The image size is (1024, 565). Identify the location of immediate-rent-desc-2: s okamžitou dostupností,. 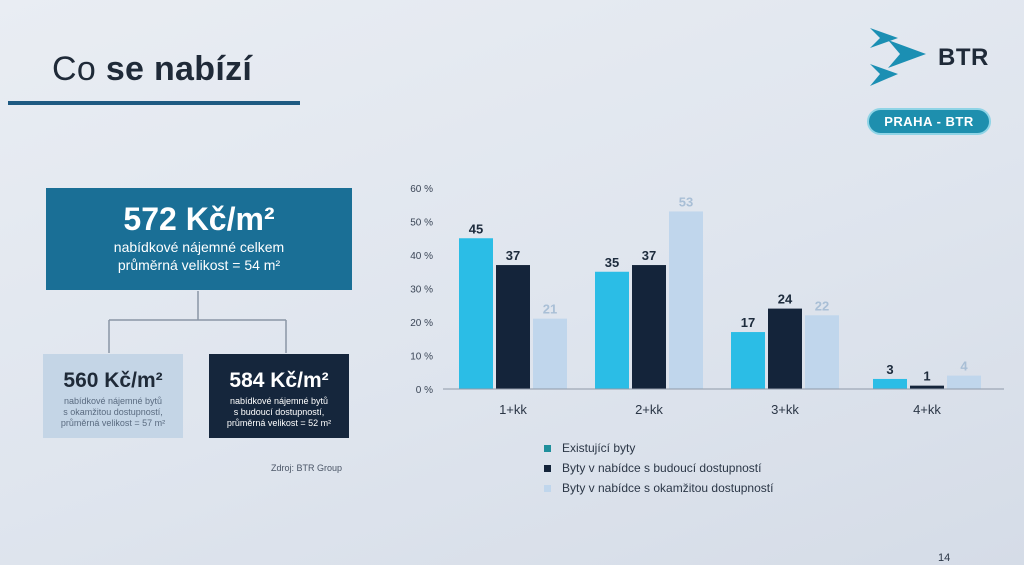
(113, 412).